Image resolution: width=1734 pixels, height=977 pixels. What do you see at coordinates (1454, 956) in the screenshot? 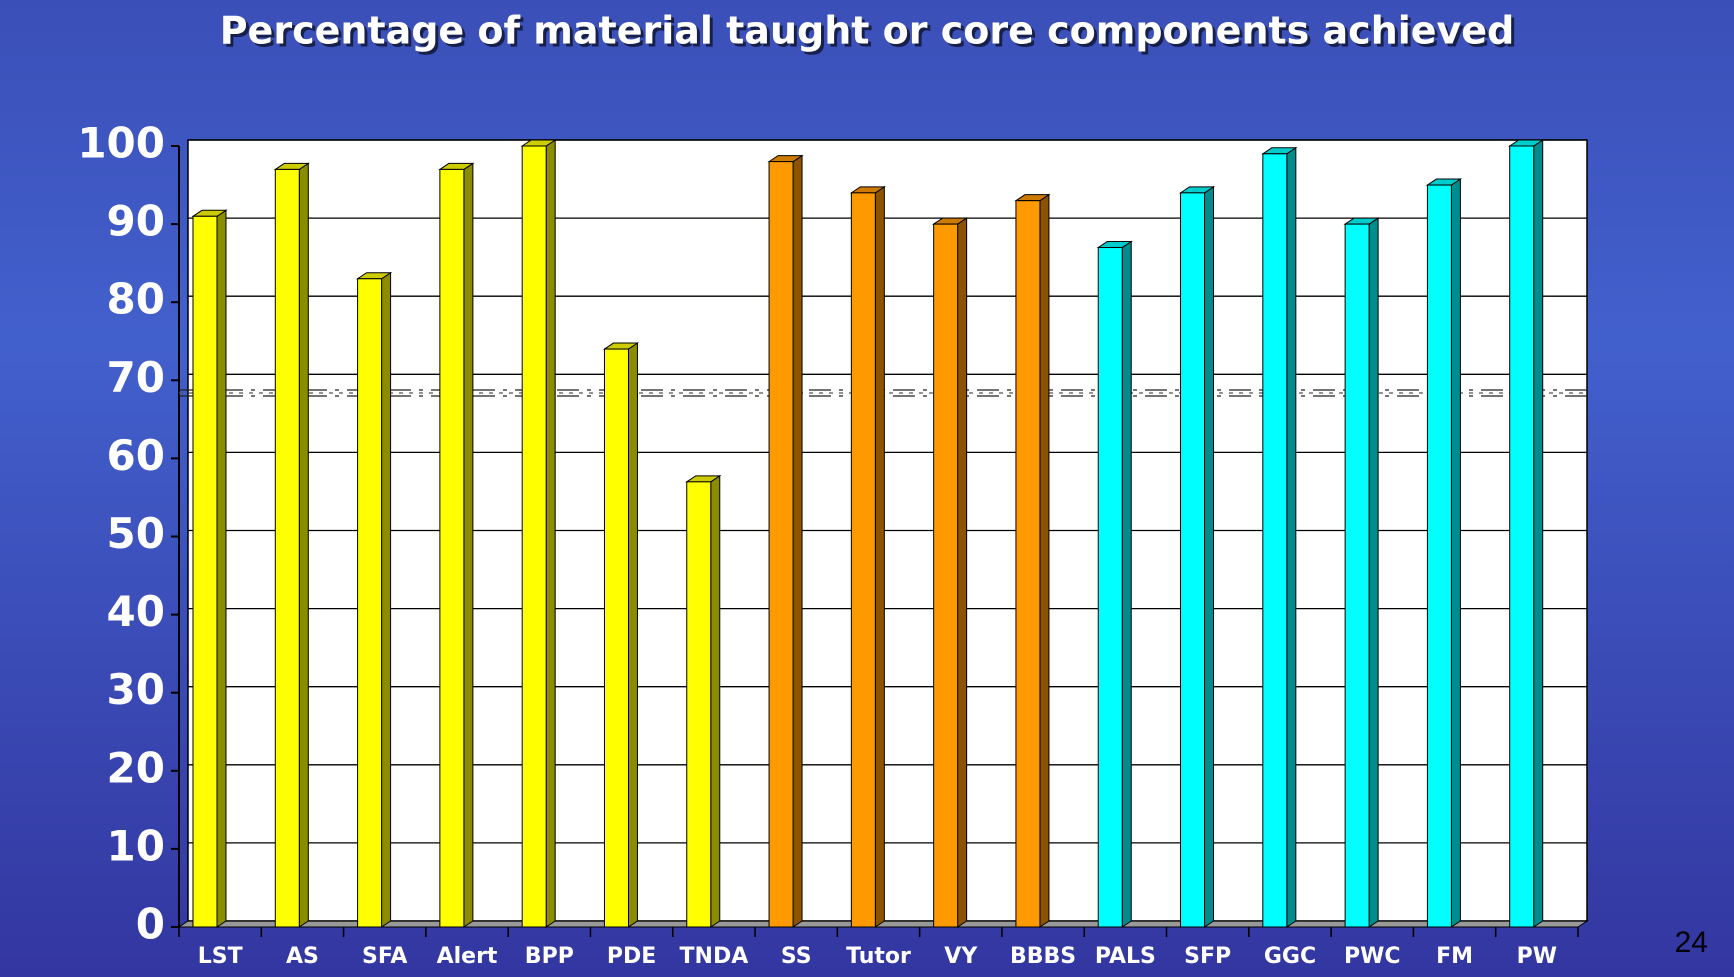
I see `x-tick-label: FM` at bounding box center [1454, 956].